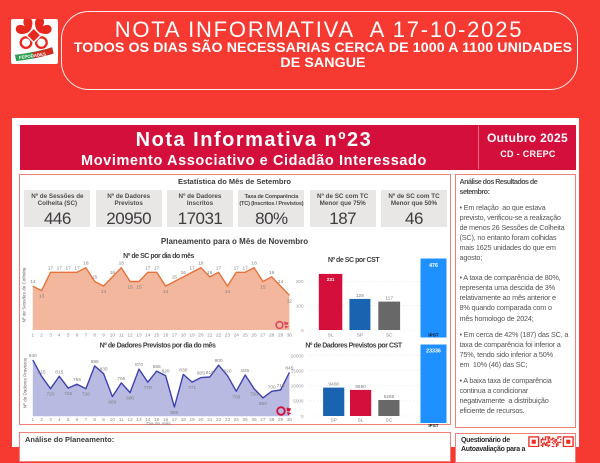  I want to click on svg-text: 855, so click(156, 367).